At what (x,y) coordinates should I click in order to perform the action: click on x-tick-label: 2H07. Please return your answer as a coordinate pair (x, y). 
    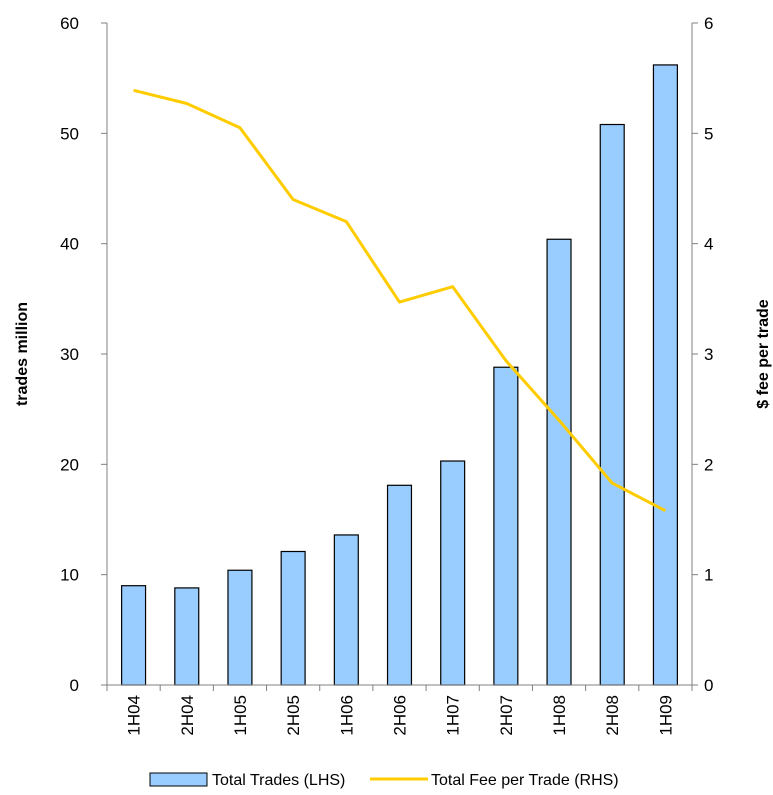
    Looking at the image, I should click on (506, 715).